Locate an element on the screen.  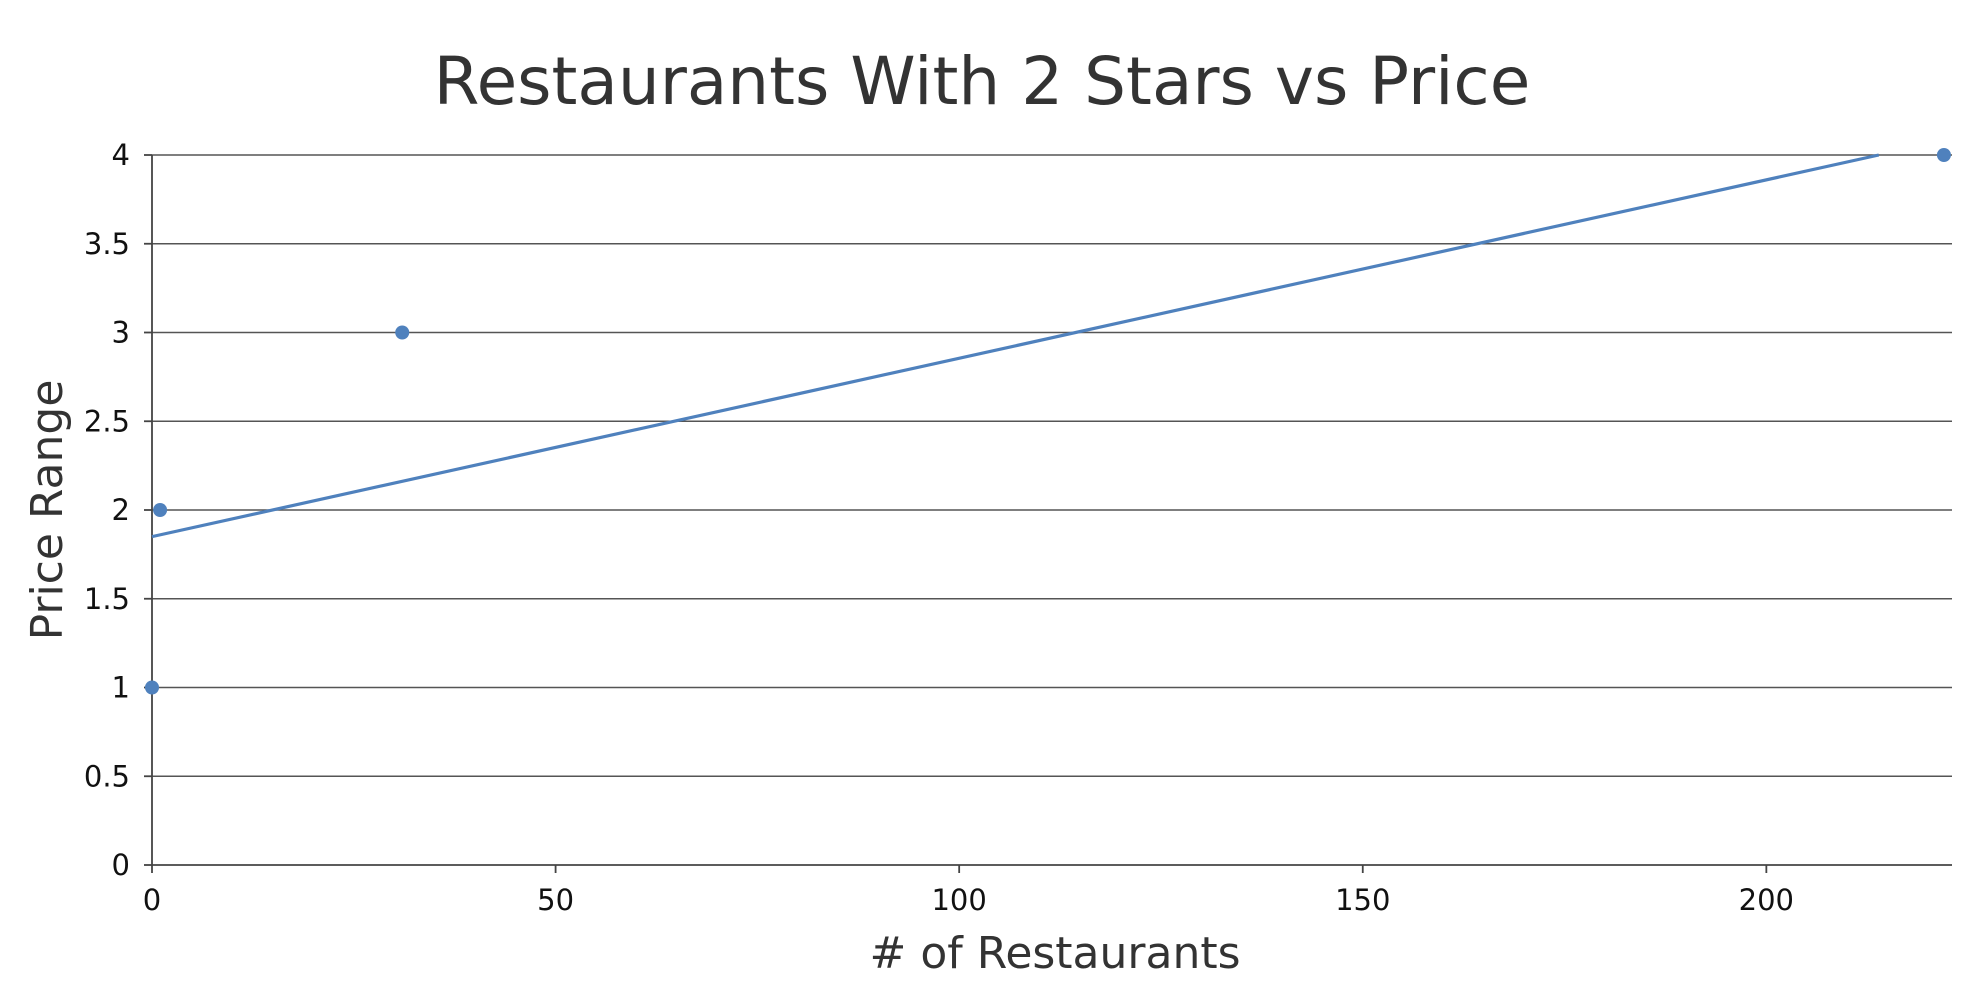
y-tick-label: 3 is located at coordinates (121, 333).